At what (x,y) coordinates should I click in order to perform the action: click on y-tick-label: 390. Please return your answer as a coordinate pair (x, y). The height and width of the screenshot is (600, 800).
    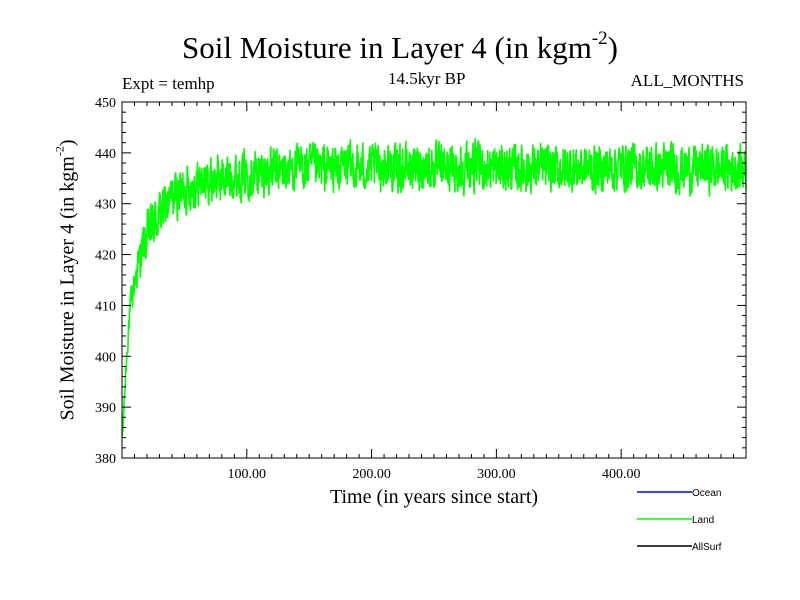
    Looking at the image, I should click on (105, 408).